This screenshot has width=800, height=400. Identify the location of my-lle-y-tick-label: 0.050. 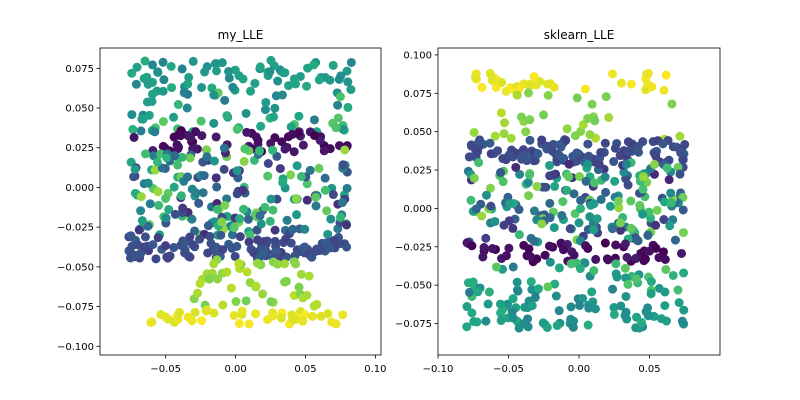
(79, 109).